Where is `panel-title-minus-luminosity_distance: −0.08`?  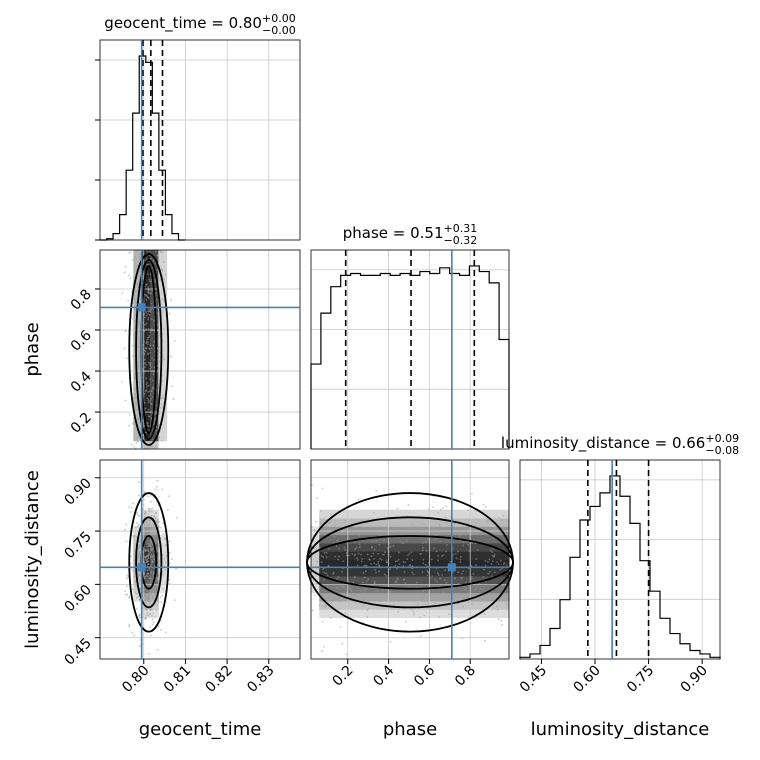
panel-title-minus-luminosity_distance: −0.08 is located at coordinates (722, 450).